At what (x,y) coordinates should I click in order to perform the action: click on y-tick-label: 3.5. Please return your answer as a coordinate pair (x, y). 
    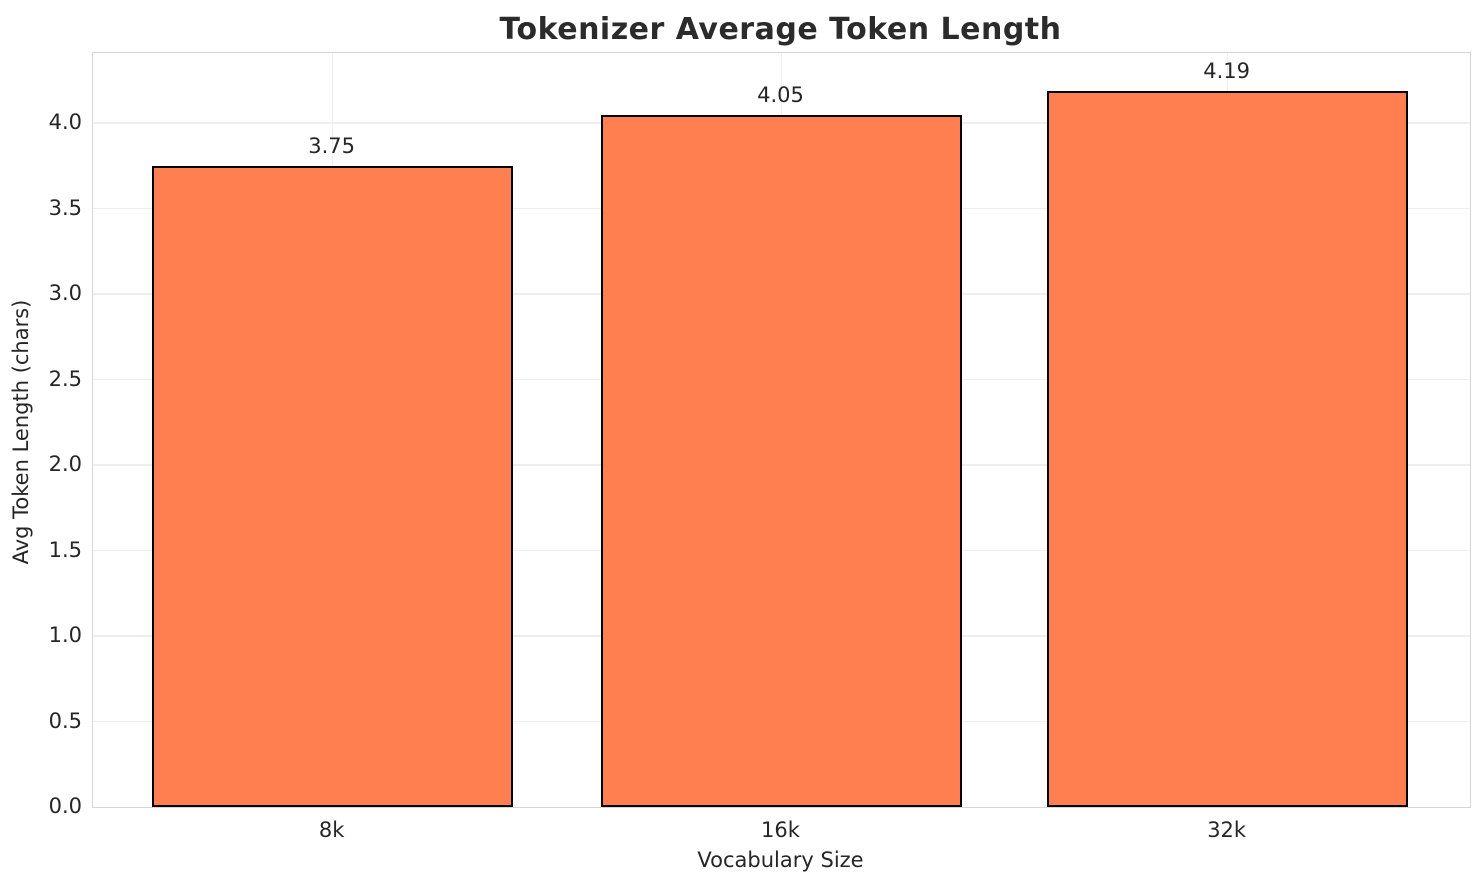
    Looking at the image, I should click on (65, 207).